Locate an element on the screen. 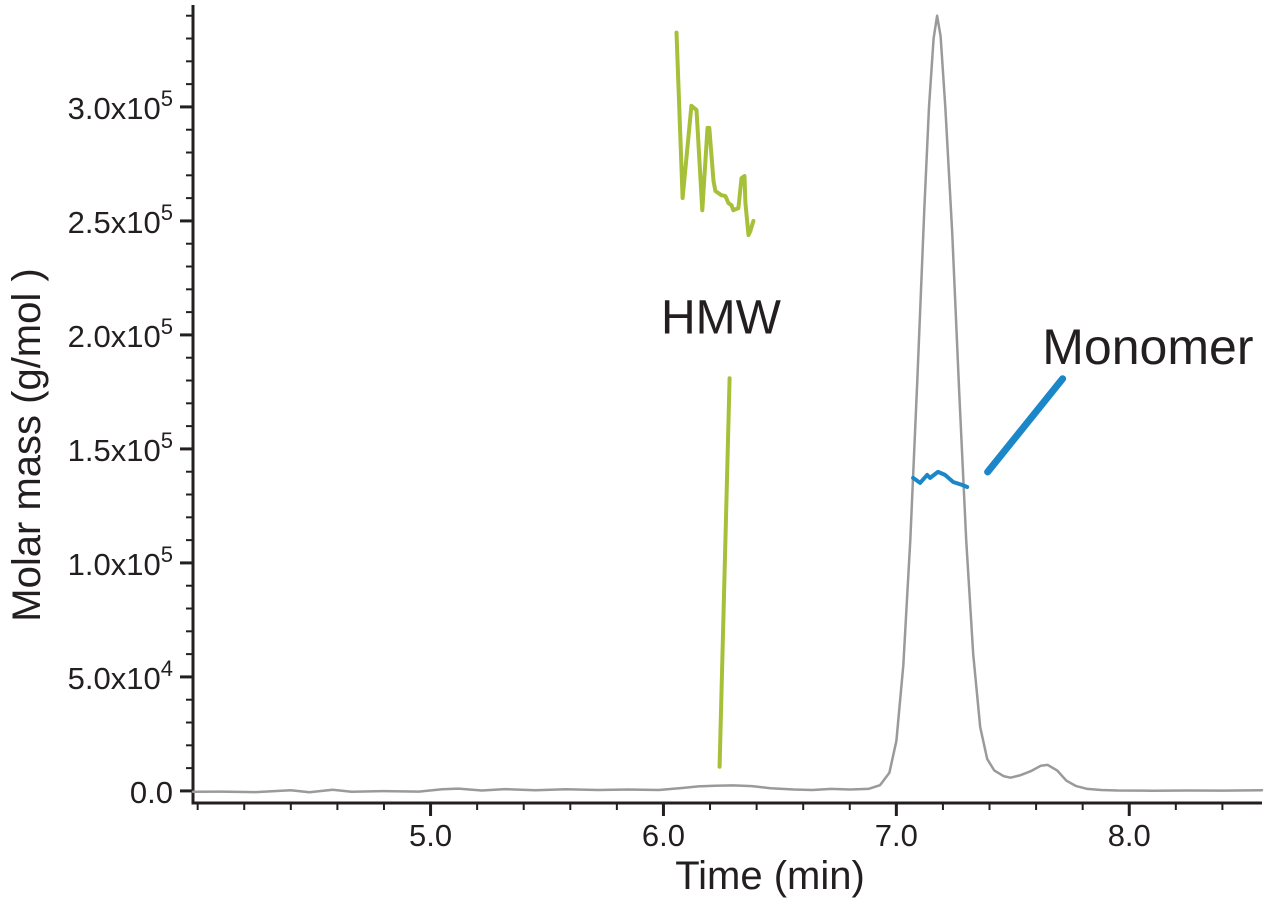 This screenshot has height=905, width=1280. annotation-line-hmw is located at coordinates (724, 572).